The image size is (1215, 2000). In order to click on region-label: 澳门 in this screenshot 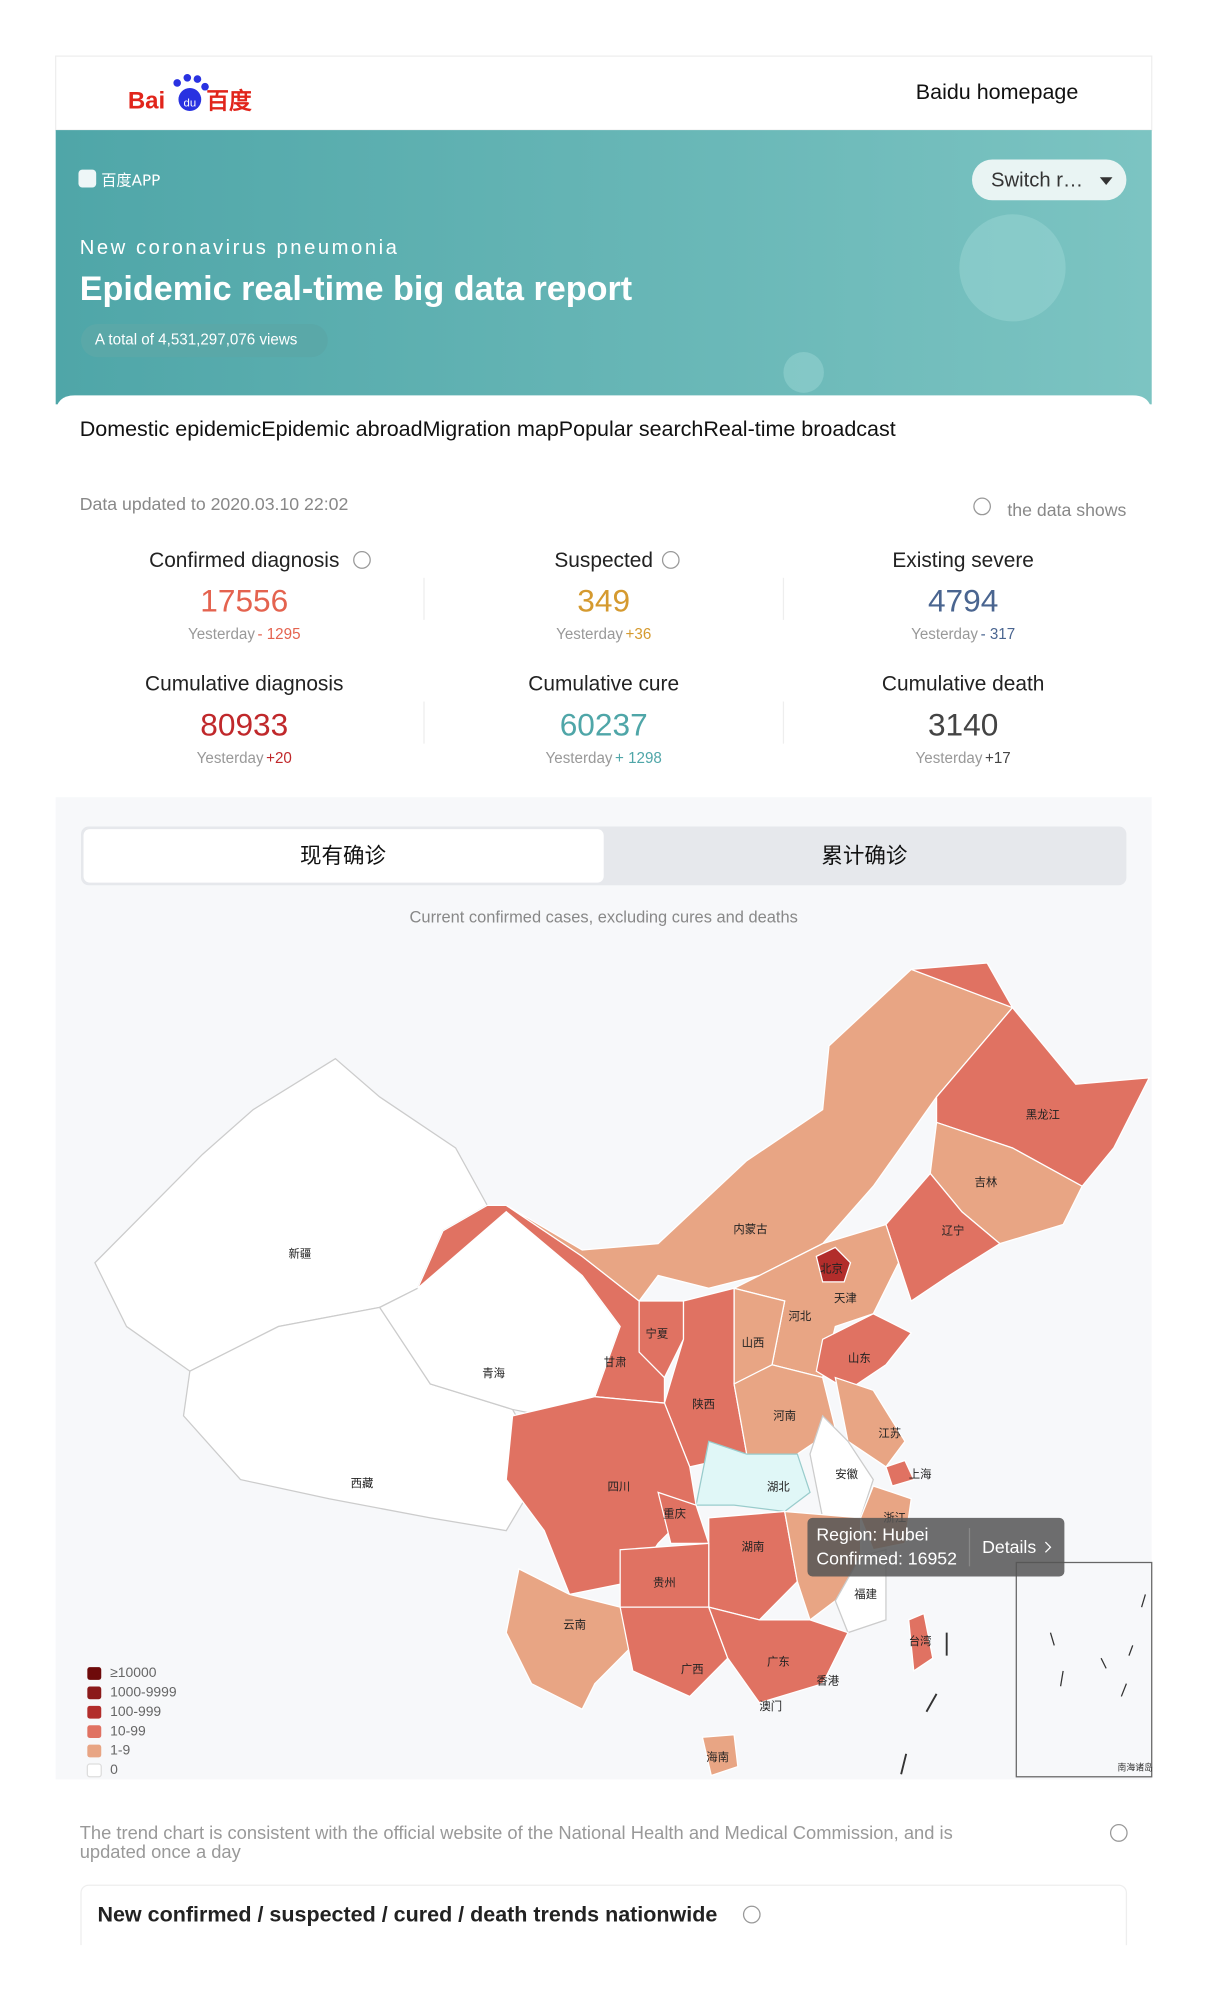, I will do `click(770, 1706)`.